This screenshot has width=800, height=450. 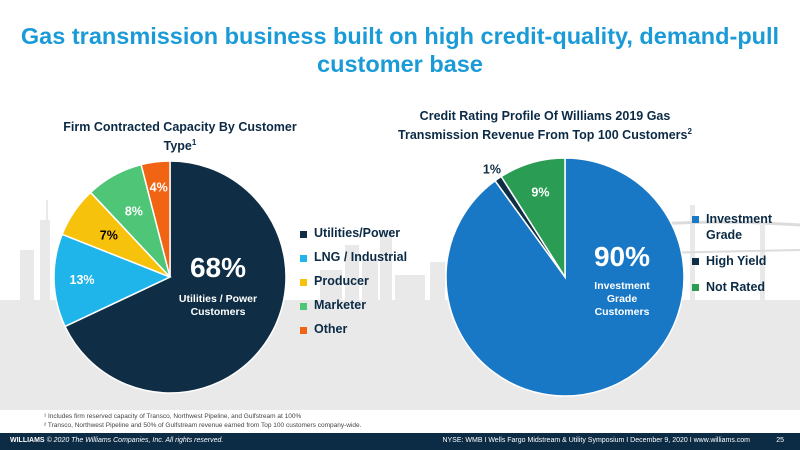 What do you see at coordinates (622, 256) in the screenshot?
I see `chart2-center-value: 90%` at bounding box center [622, 256].